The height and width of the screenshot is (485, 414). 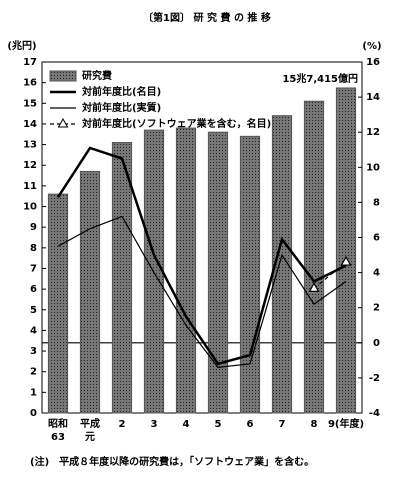 I want to click on y-tick-label: 17, so click(x=30, y=62).